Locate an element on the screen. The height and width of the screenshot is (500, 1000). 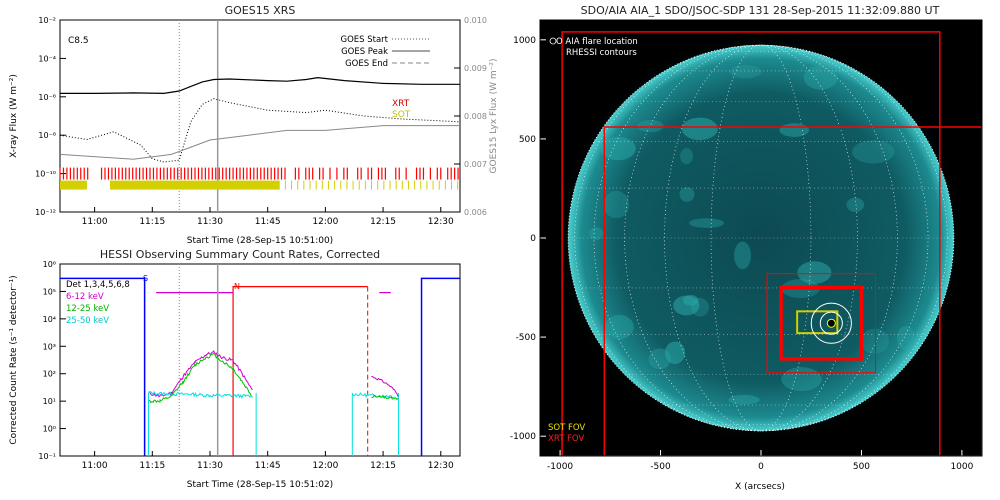
x-tick-label-goes-0: 11:00 is located at coordinates (95, 222).